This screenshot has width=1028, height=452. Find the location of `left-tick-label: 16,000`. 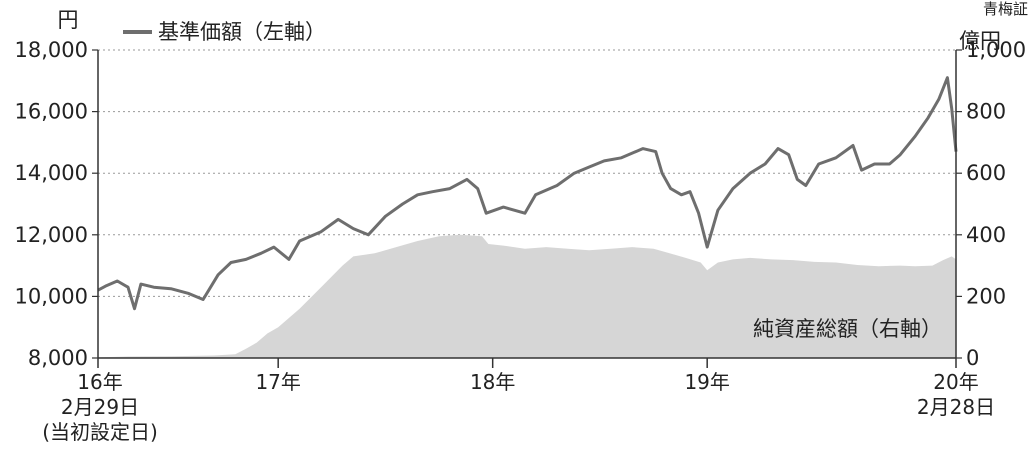

left-tick-label: 16,000 is located at coordinates (51, 112).